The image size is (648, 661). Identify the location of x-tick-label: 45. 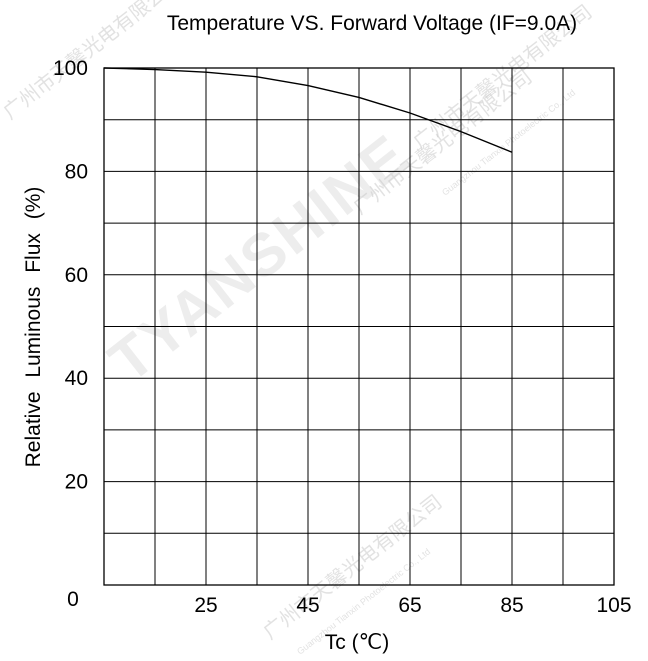
(307, 605).